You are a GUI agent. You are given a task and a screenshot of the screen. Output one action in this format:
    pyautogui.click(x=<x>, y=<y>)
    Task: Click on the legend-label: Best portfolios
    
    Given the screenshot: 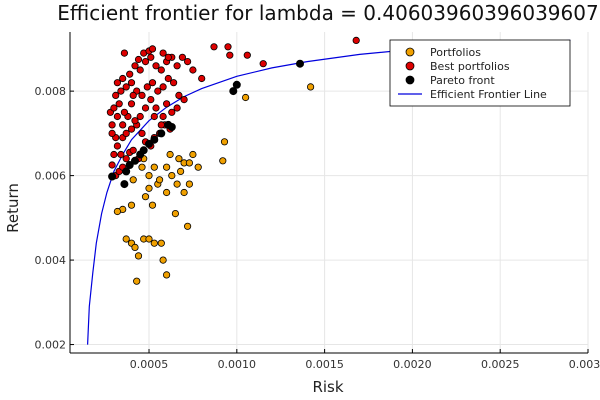 What is the action you would take?
    pyautogui.click(x=470, y=66)
    